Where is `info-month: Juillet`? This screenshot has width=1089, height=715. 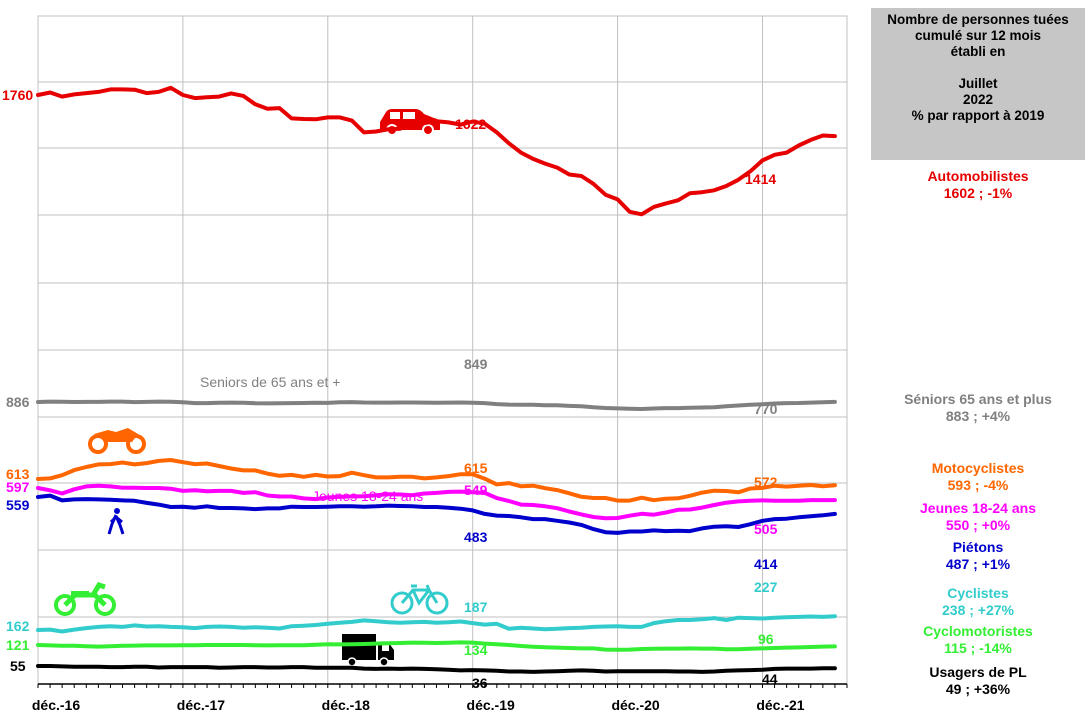 info-month: Juillet is located at coordinates (978, 83).